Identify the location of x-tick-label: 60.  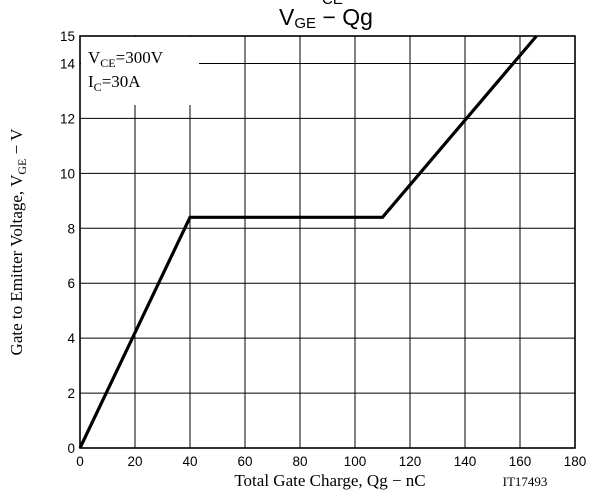
(244, 461).